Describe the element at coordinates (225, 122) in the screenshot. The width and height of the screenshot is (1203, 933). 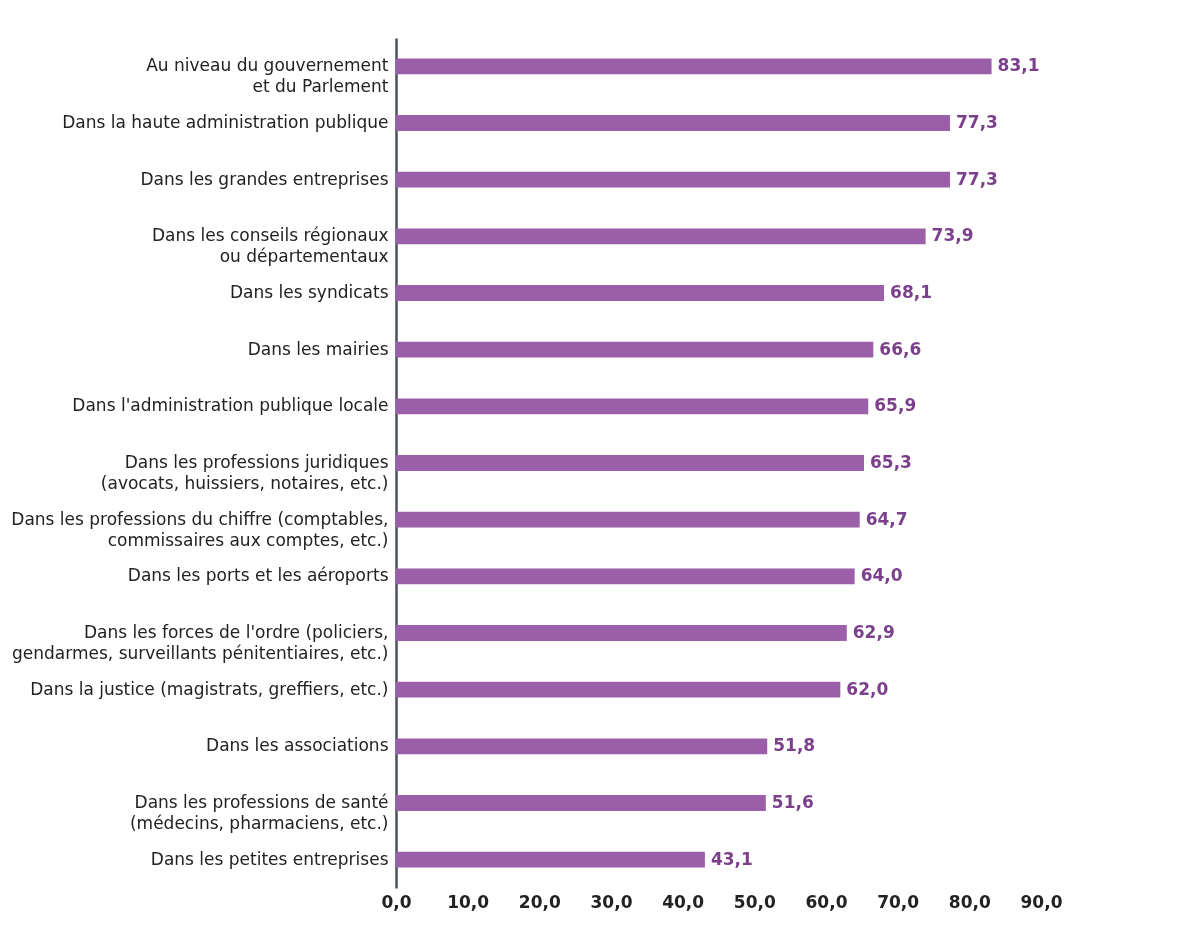
I see `y-tick-label: Dans la haute administration publique` at that location.